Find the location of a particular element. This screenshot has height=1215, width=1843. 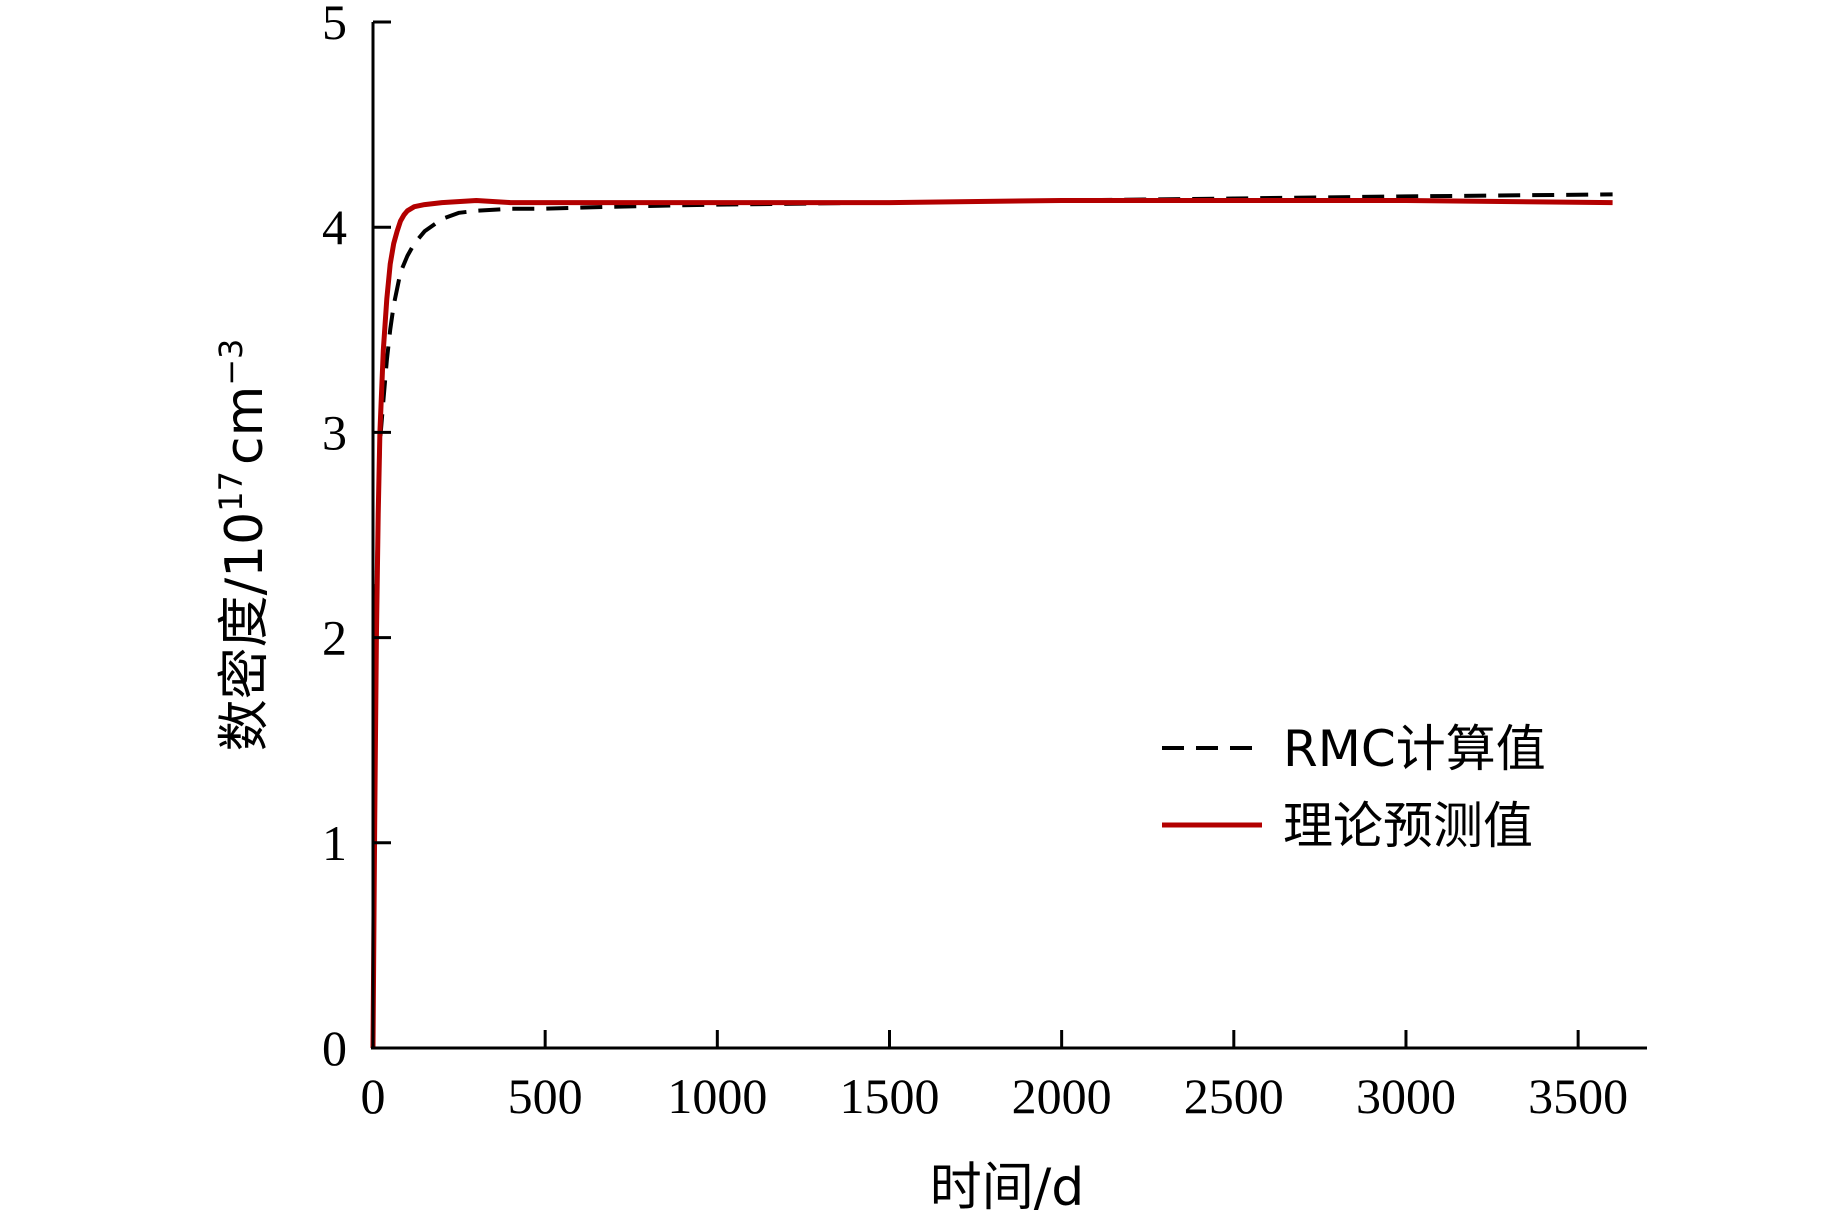

y-tick-label: 4 is located at coordinates (334, 227).